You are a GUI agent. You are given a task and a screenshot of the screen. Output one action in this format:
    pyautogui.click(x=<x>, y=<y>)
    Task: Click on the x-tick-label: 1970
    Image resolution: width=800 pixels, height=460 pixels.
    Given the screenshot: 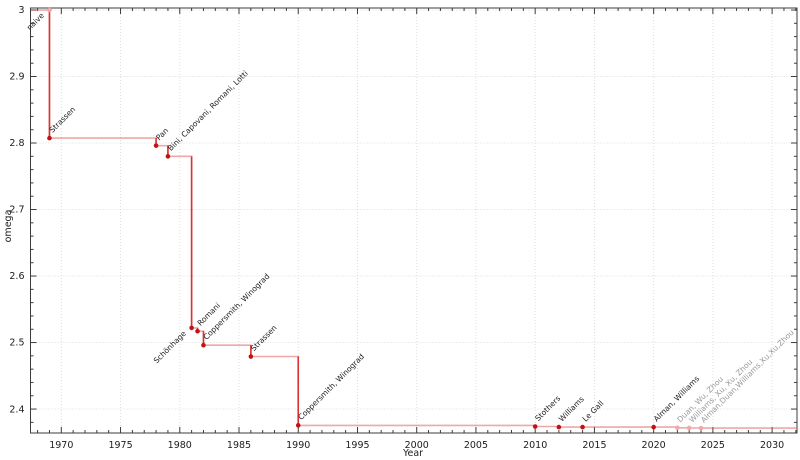 What is the action you would take?
    pyautogui.click(x=61, y=445)
    